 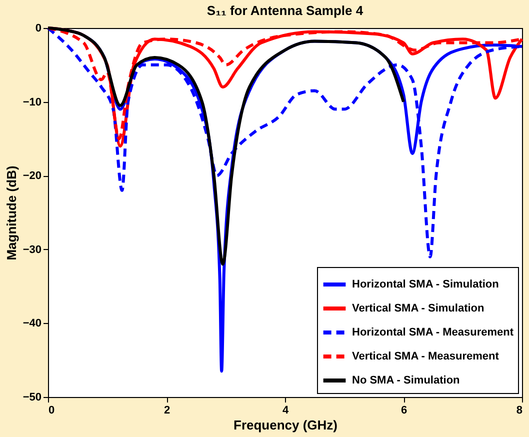 I want to click on x-tick-label: 8, so click(x=519, y=410).